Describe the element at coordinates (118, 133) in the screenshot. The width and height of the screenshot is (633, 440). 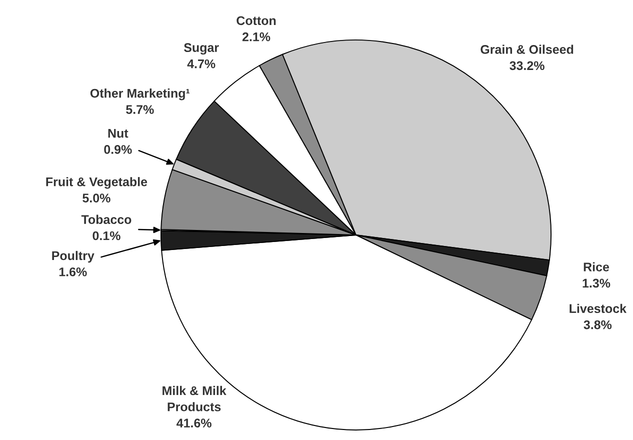
I see `slice-label: Nut` at that location.